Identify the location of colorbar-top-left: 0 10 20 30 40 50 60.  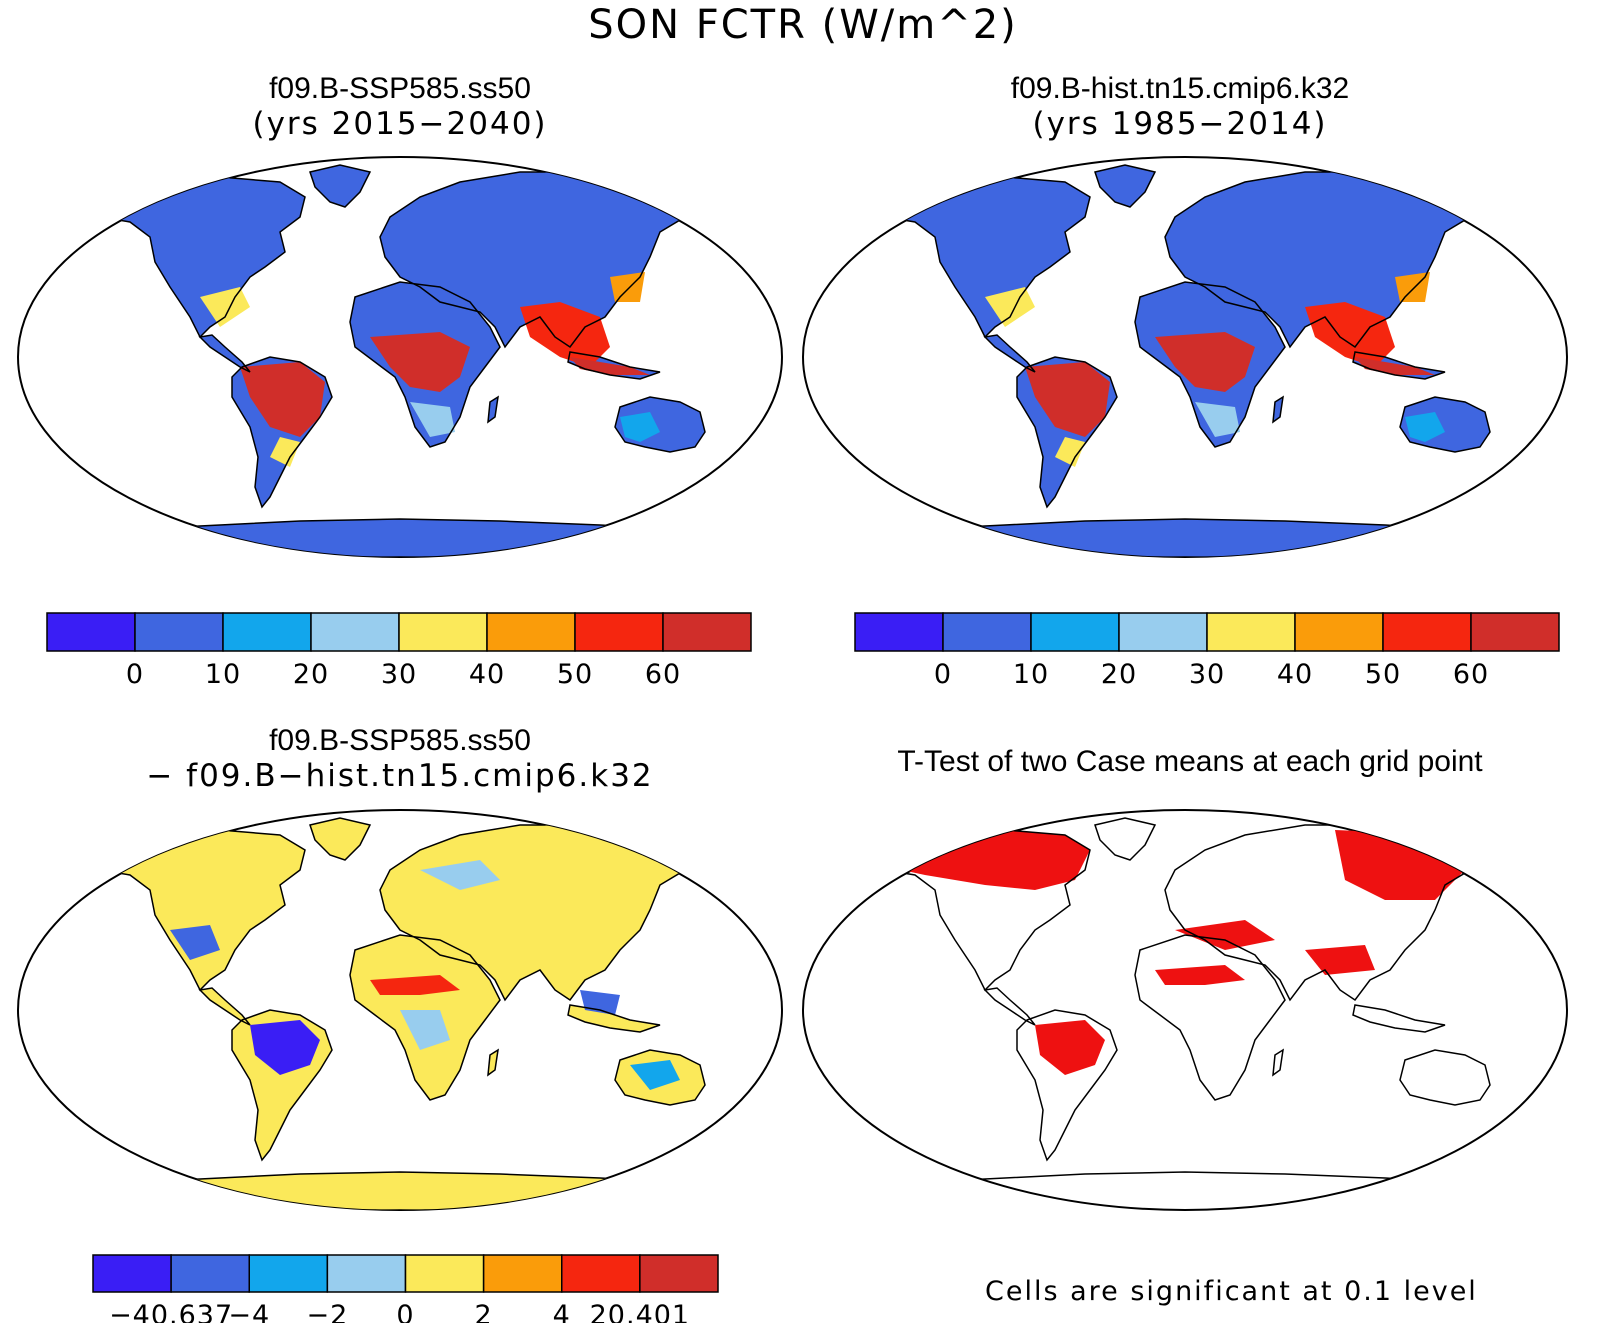
(399, 651).